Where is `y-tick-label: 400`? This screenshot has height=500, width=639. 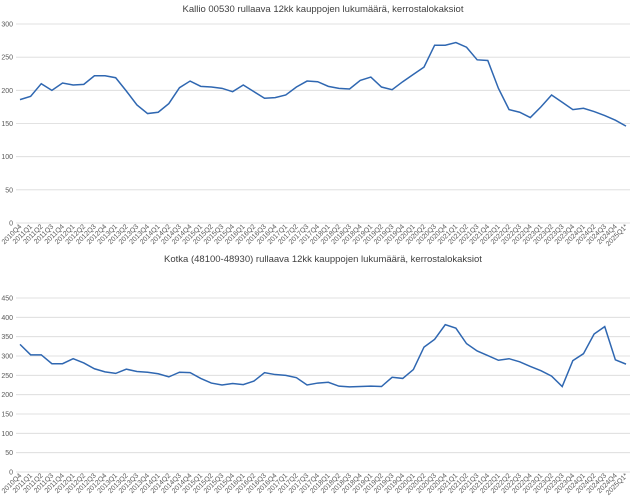
y-tick-label: 400 is located at coordinates (7, 318).